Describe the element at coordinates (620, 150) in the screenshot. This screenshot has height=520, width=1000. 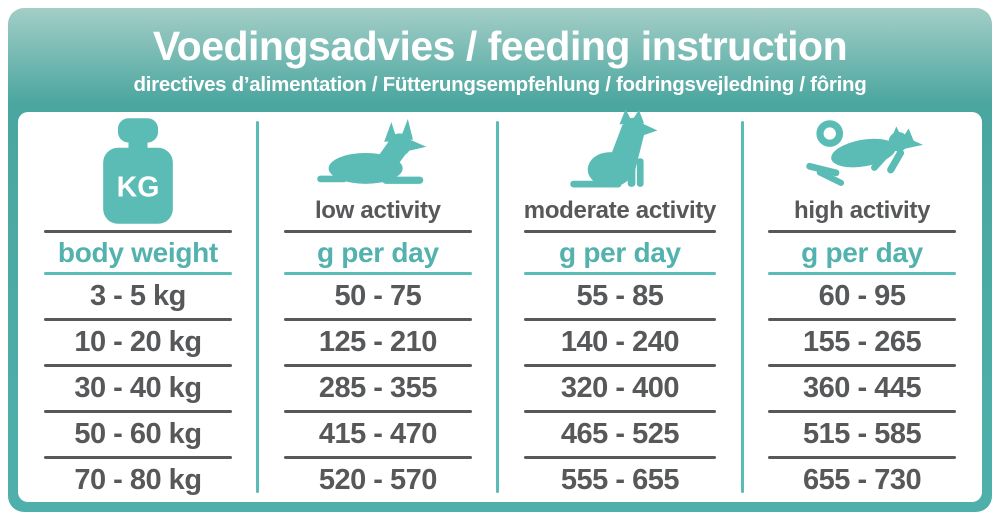
I see `sitting-dog-icon` at that location.